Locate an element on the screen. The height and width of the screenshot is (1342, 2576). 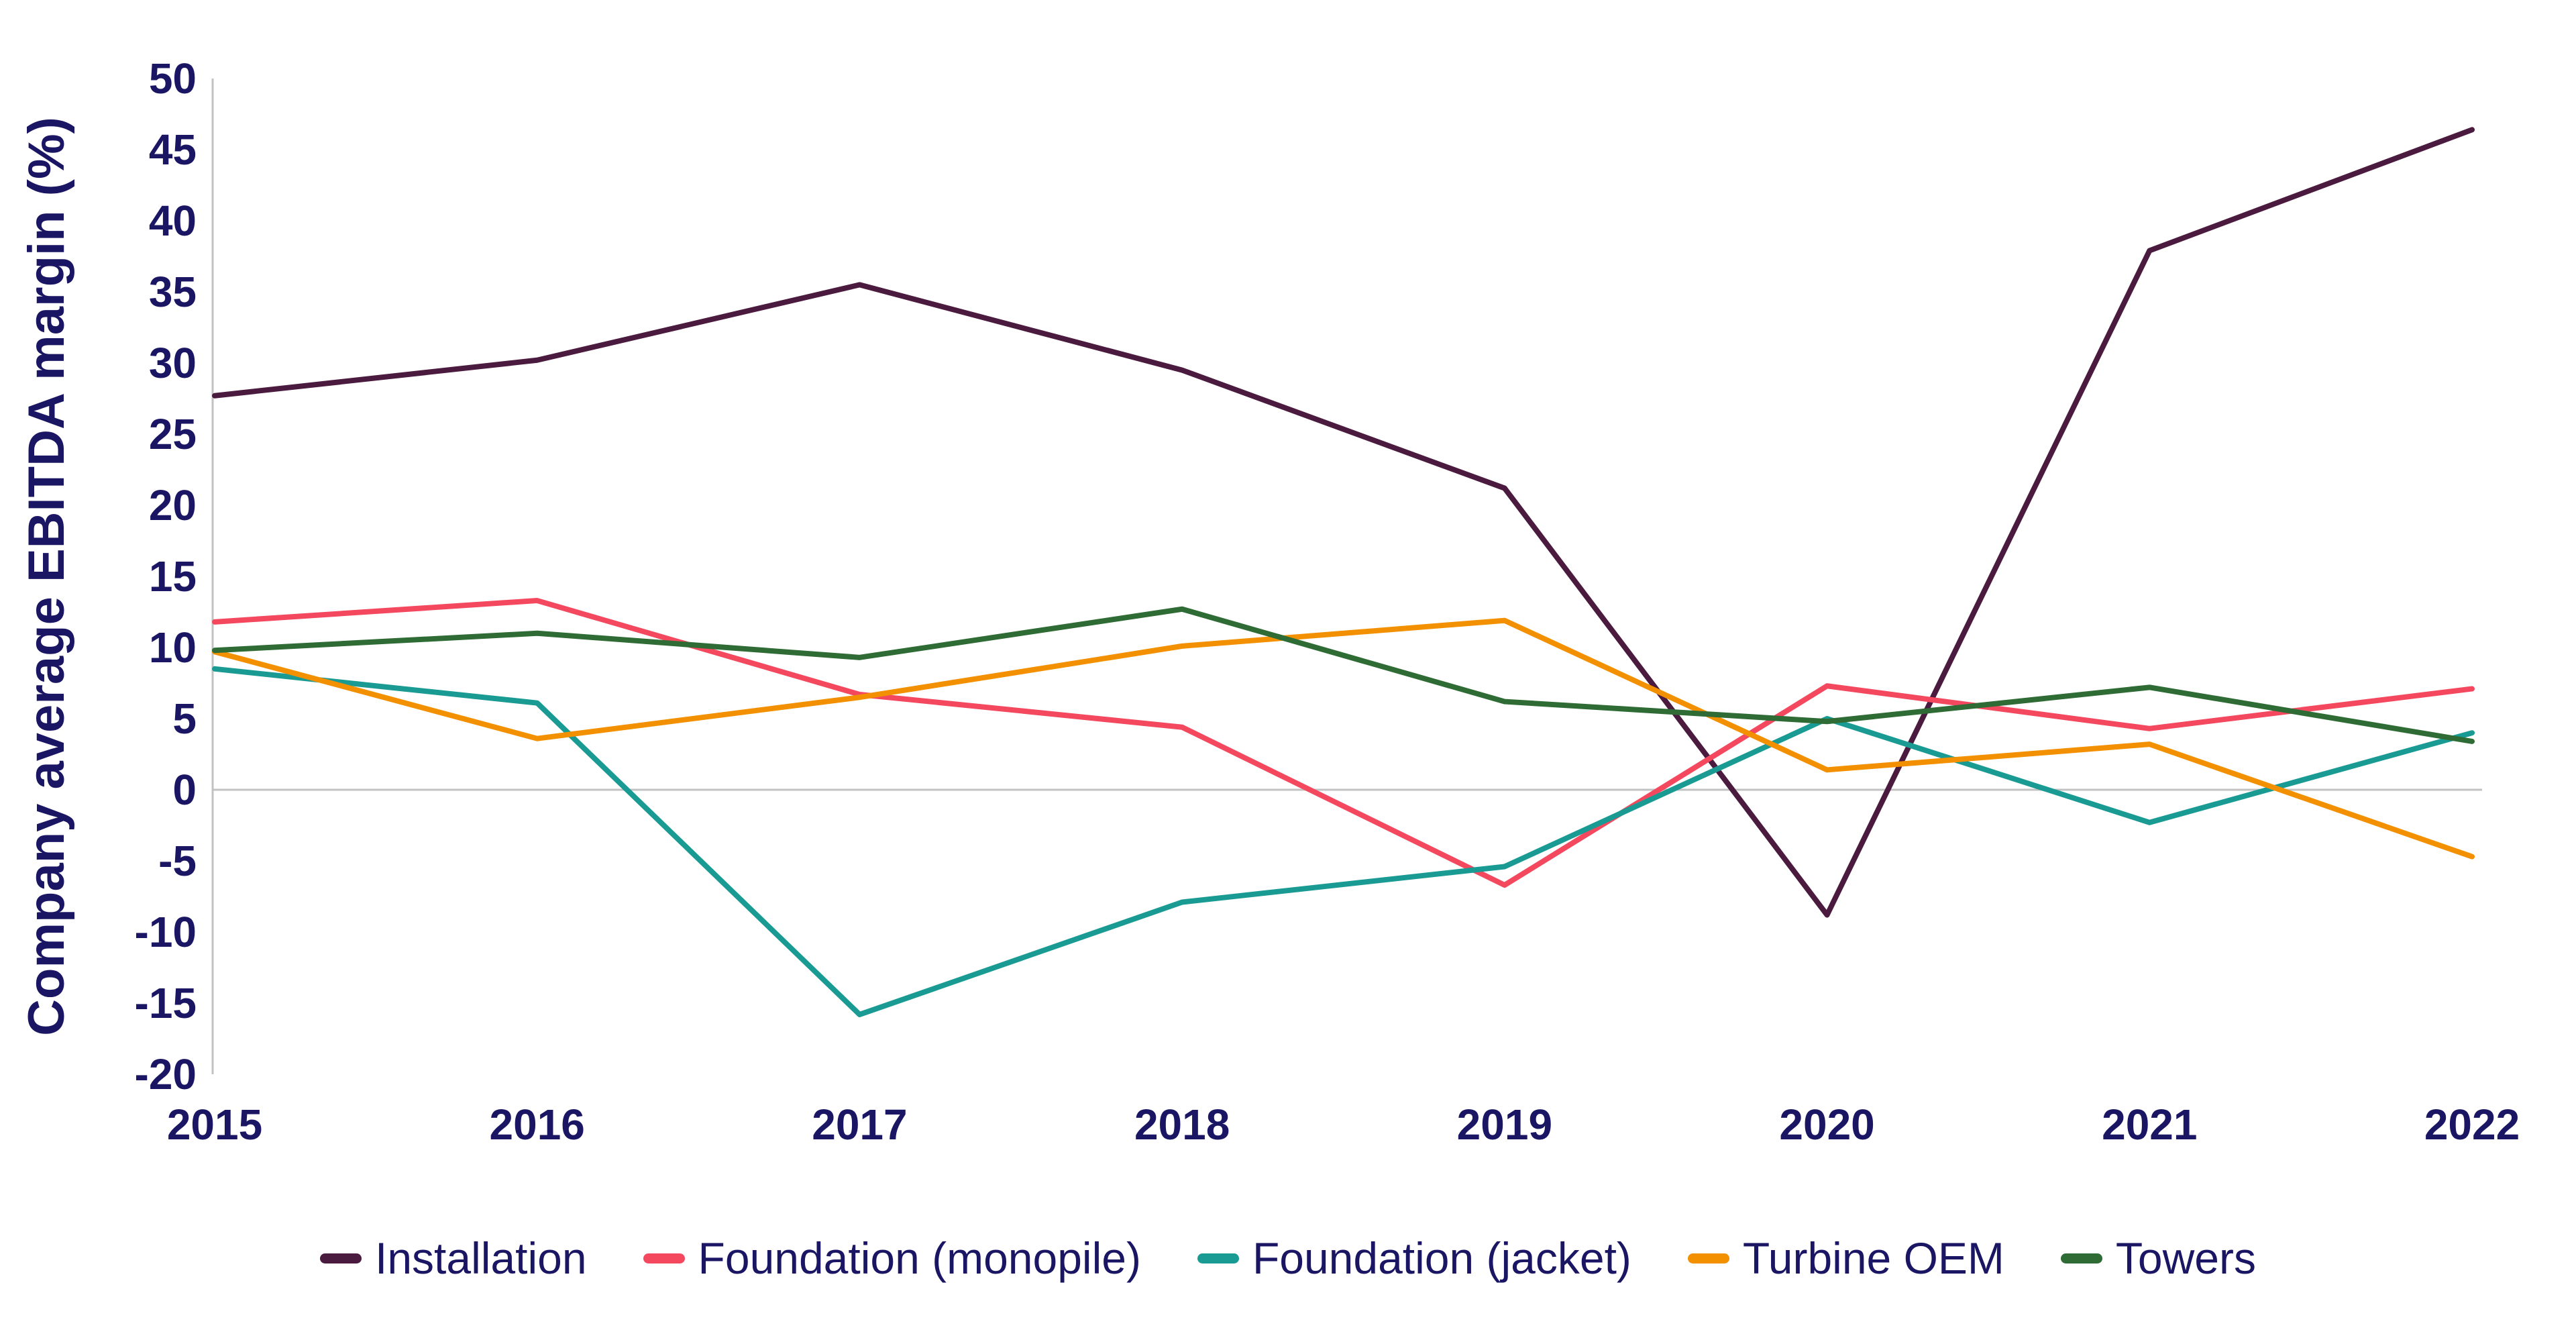
y-tick-label: 20 is located at coordinates (173, 505).